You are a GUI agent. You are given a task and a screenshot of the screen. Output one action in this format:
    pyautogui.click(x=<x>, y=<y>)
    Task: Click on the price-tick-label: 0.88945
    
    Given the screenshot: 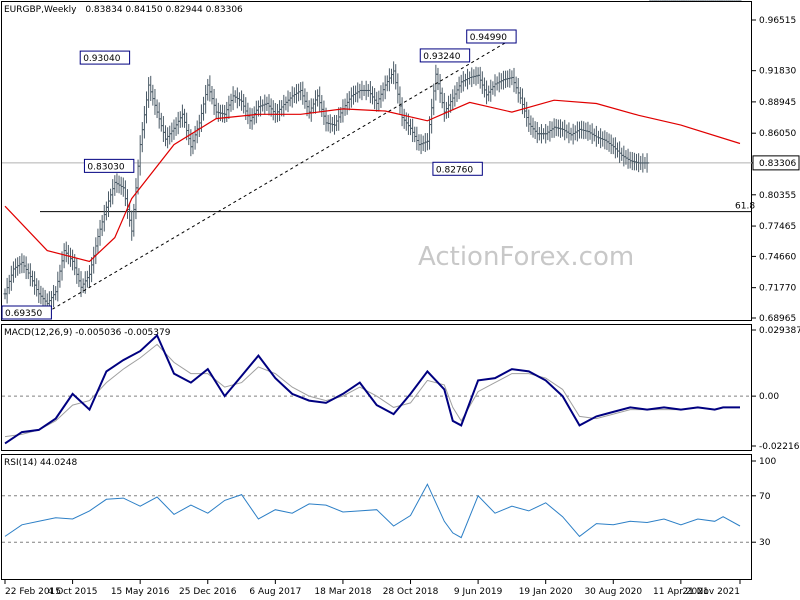 What is the action you would take?
    pyautogui.click(x=777, y=103)
    